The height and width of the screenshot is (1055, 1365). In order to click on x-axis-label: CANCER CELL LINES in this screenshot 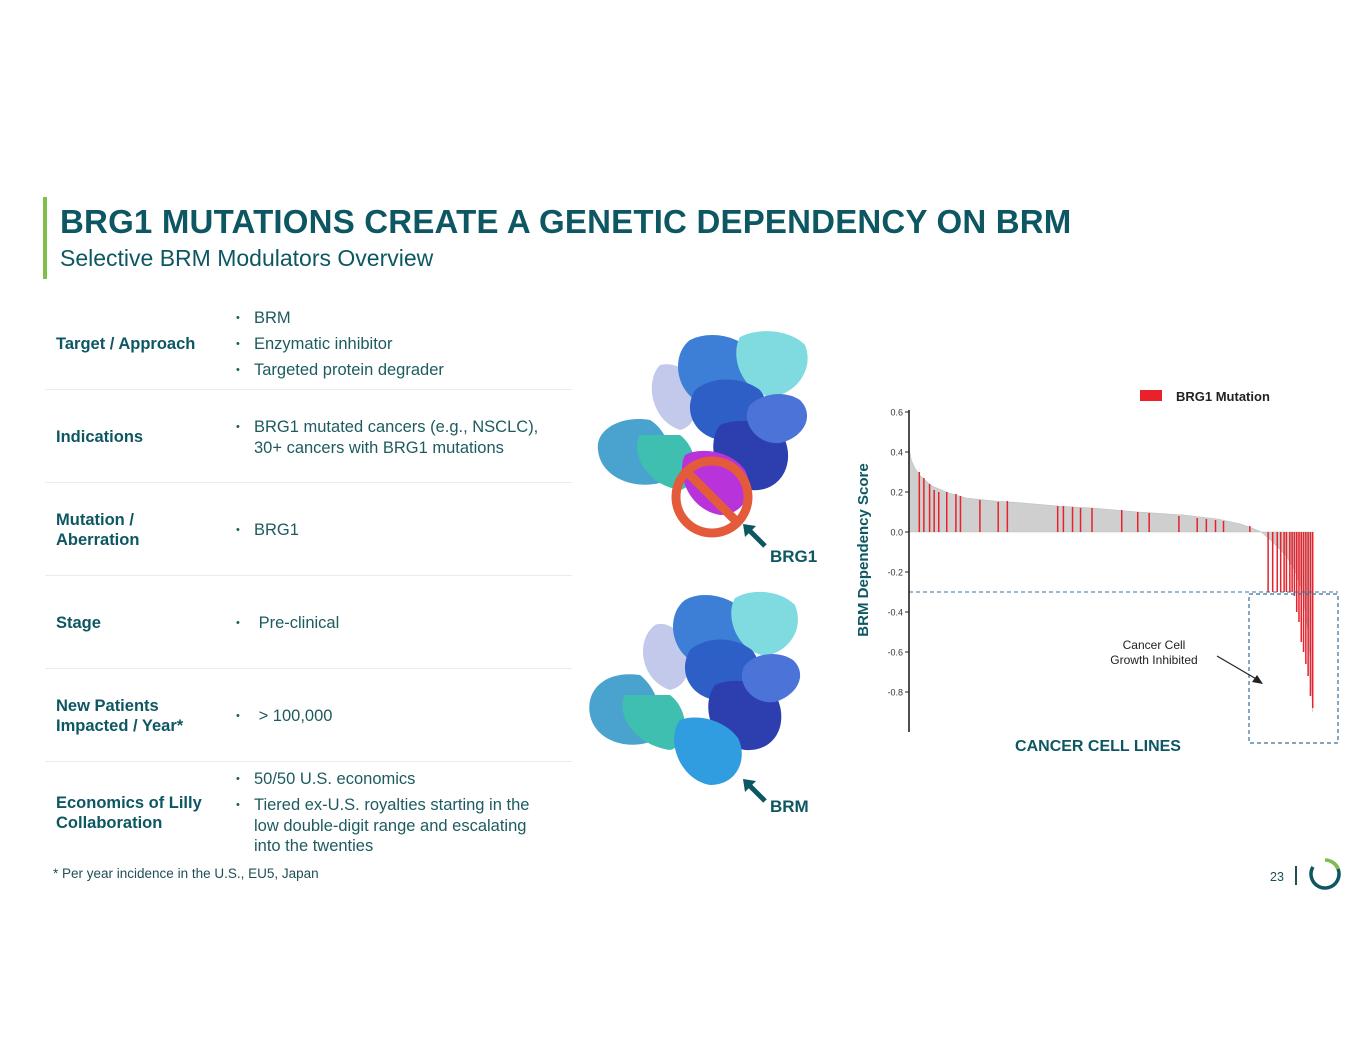, I will do `click(1098, 746)`.